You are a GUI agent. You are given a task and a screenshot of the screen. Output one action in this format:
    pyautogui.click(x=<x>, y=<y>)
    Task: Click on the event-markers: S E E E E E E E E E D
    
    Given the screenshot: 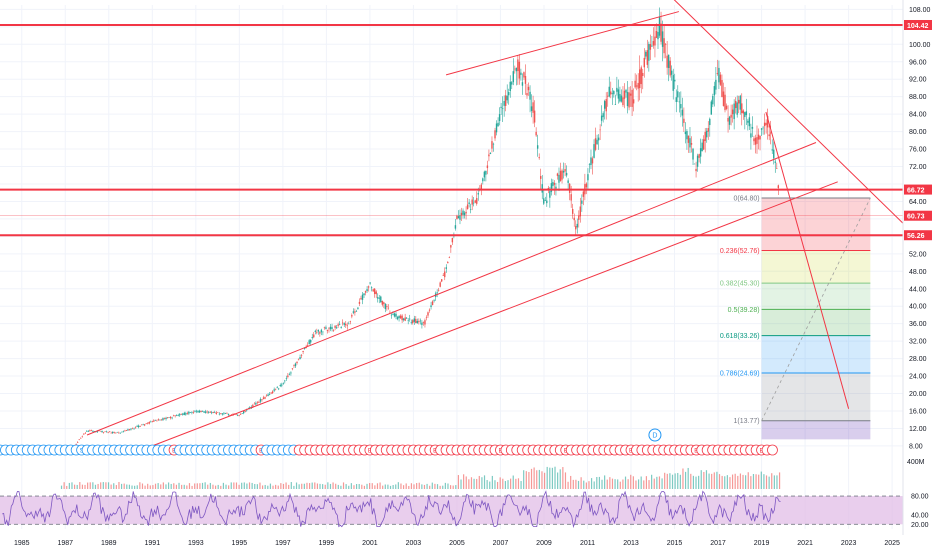 What is the action you would take?
    pyautogui.click(x=389, y=442)
    